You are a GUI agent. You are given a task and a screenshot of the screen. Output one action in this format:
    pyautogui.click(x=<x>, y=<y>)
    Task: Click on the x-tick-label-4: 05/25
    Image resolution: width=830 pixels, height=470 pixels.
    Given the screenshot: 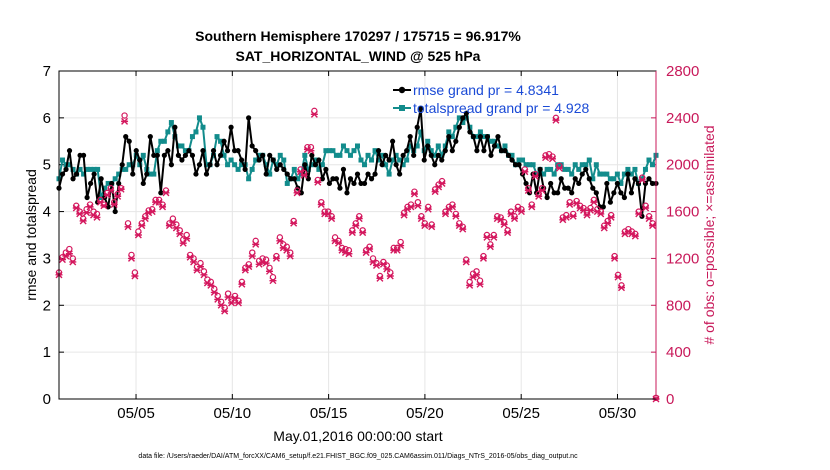 What is the action you would take?
    pyautogui.click(x=521, y=413)
    